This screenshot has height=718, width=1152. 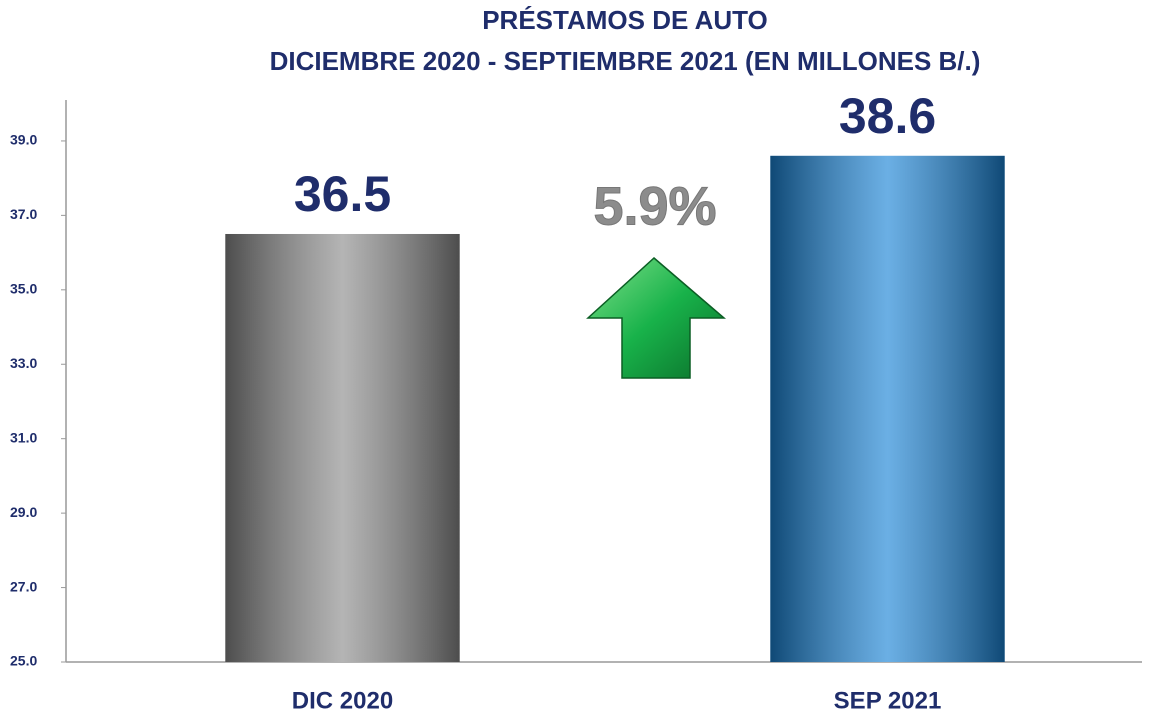 I want to click on y-tick-label: 35.0, so click(x=23, y=289).